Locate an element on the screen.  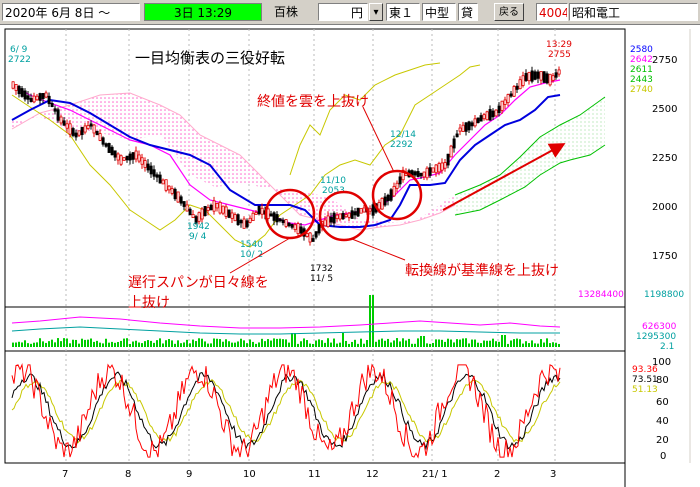
currency-dropdown-icon: ▾ is located at coordinates (376, 12).